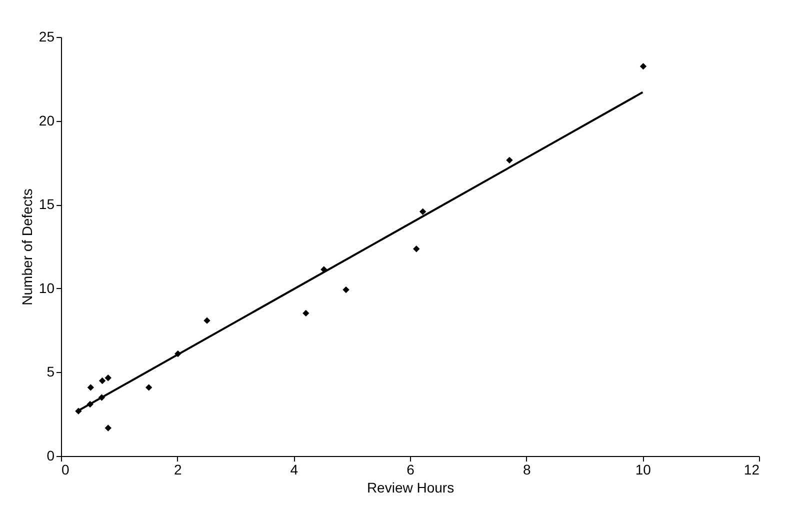 This screenshot has height=525, width=800. Describe the element at coordinates (526, 470) in the screenshot. I see `x-tick-label: 8` at that location.